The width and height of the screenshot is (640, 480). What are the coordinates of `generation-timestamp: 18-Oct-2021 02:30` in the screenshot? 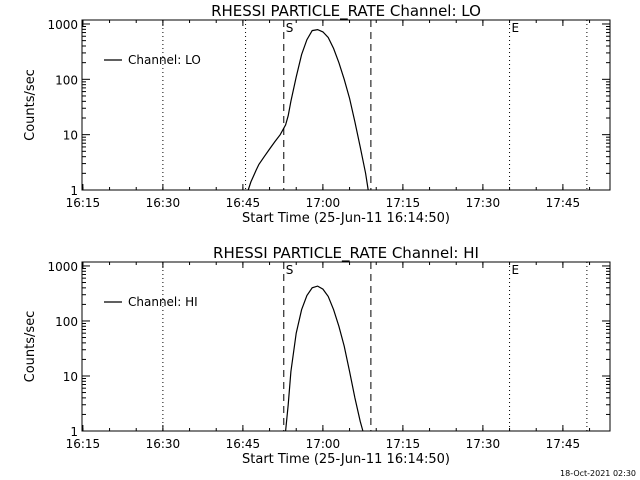 It's located at (598, 473).